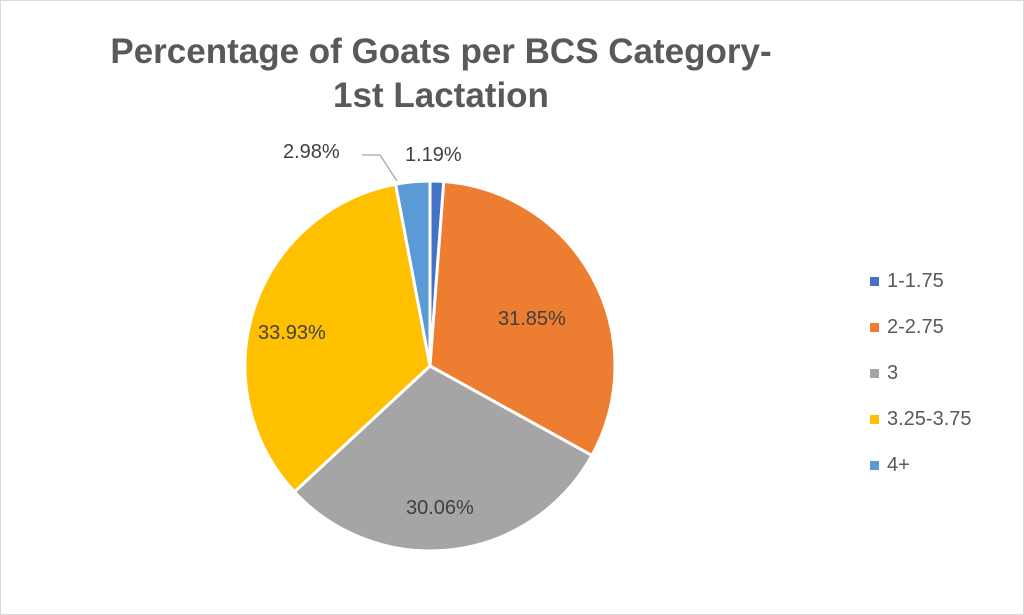 Image resolution: width=1024 pixels, height=615 pixels. Describe the element at coordinates (337, 338) in the screenshot. I see `pie-slice-3.25-3.75` at that location.